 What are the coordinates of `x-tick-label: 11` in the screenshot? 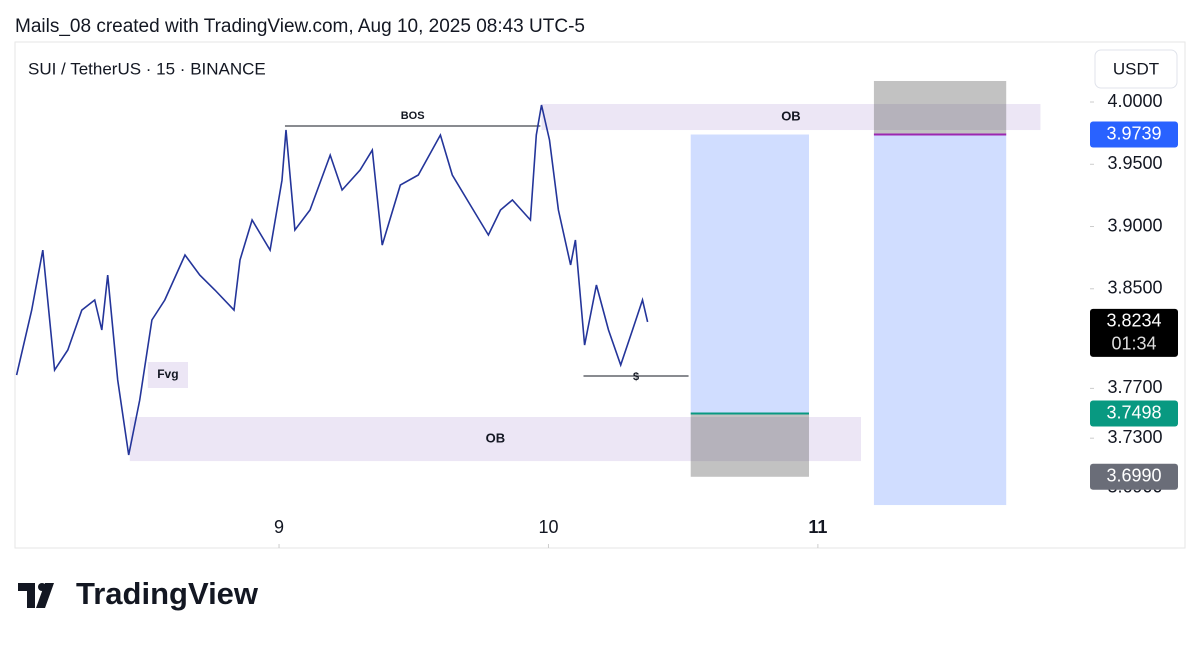 It's located at (817, 527).